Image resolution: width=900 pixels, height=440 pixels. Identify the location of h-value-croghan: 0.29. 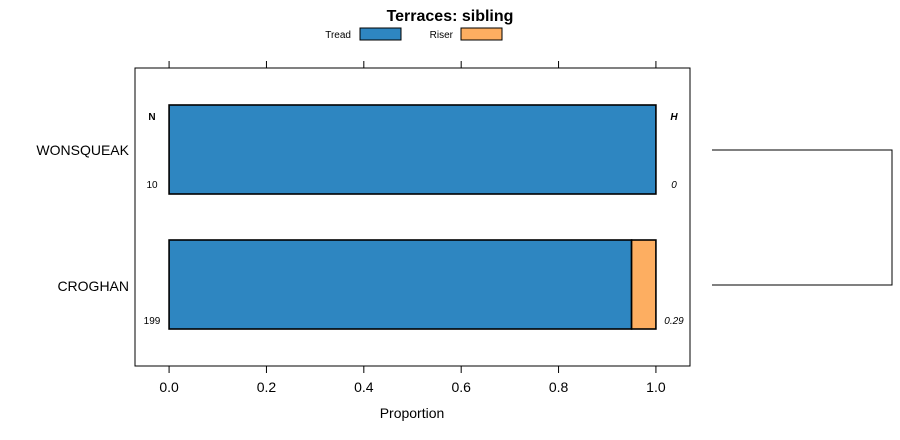
(674, 321).